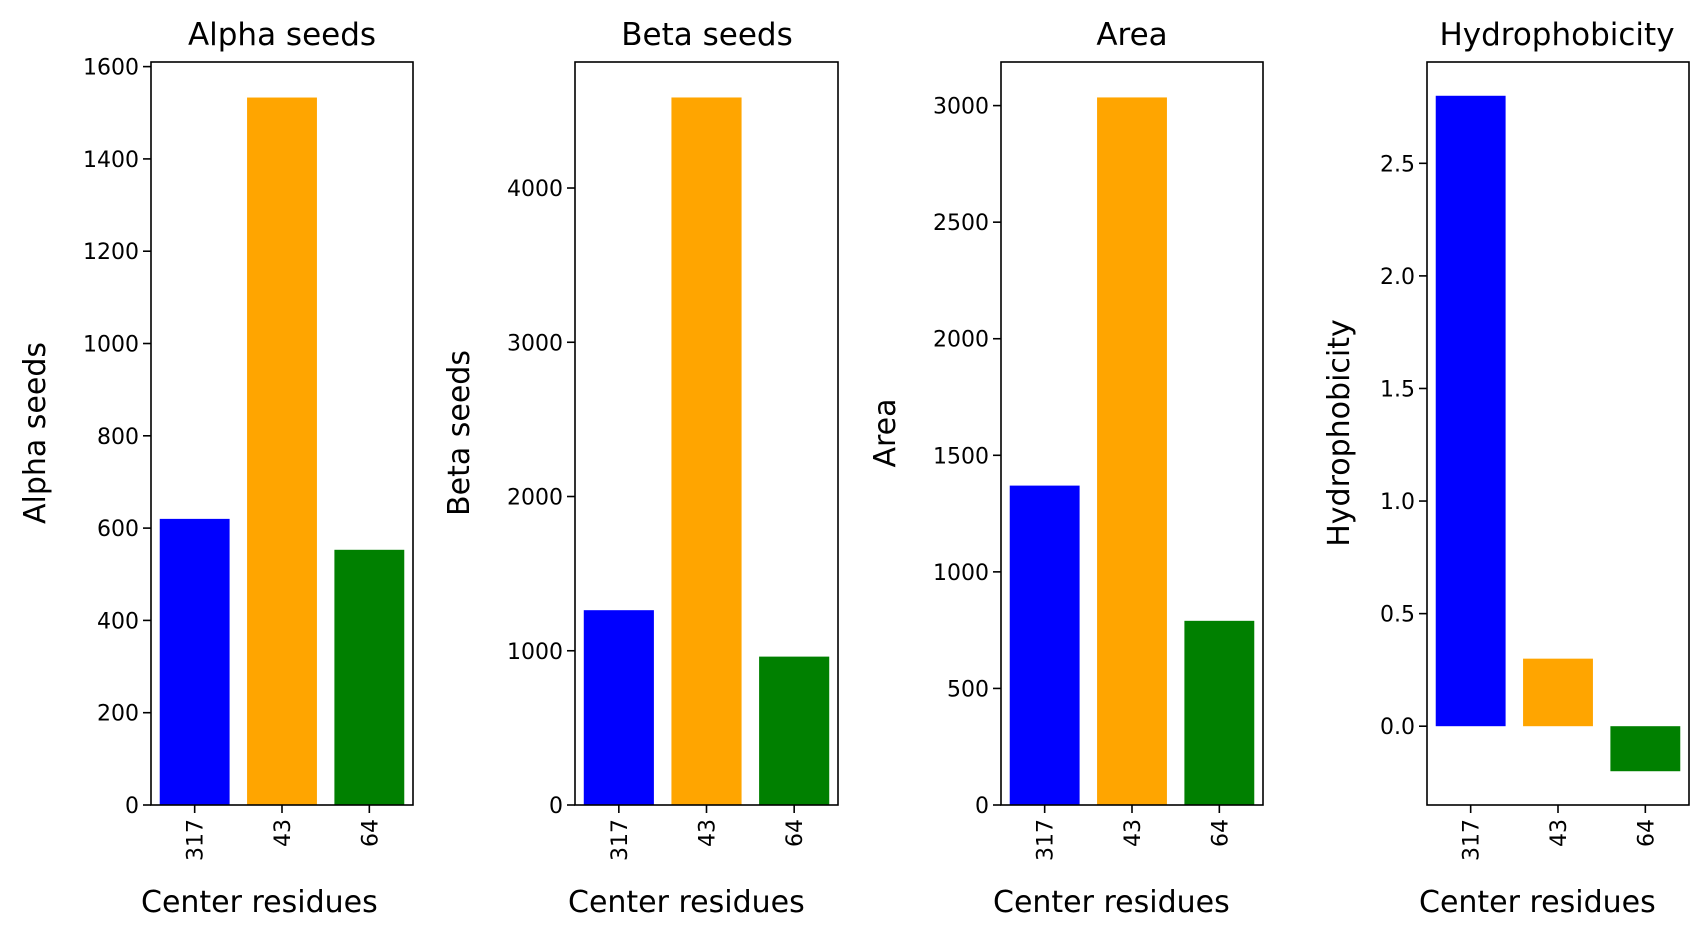 The height and width of the screenshot is (937, 1706). What do you see at coordinates (282, 35) in the screenshot?
I see `panel-title: Alpha seeds` at bounding box center [282, 35].